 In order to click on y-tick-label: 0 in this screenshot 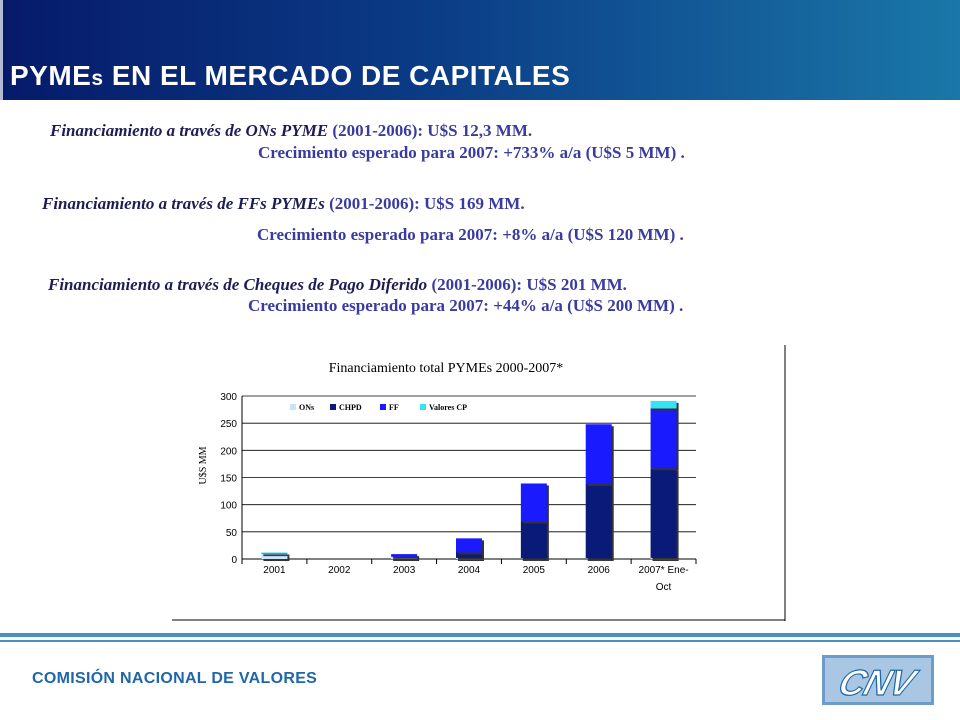, I will do `click(234, 560)`.